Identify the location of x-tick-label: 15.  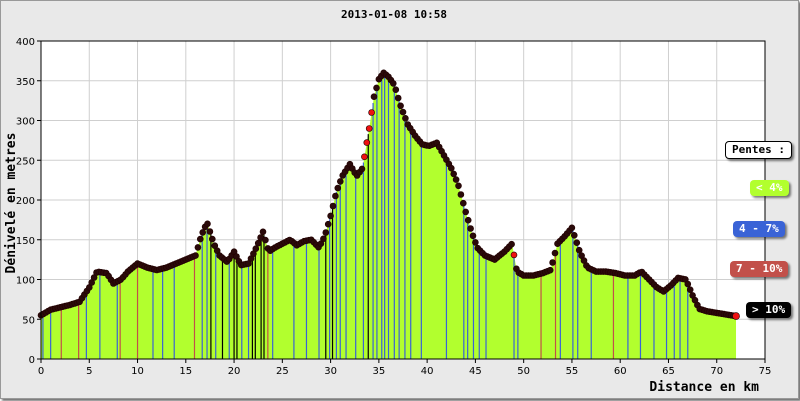
(185, 371).